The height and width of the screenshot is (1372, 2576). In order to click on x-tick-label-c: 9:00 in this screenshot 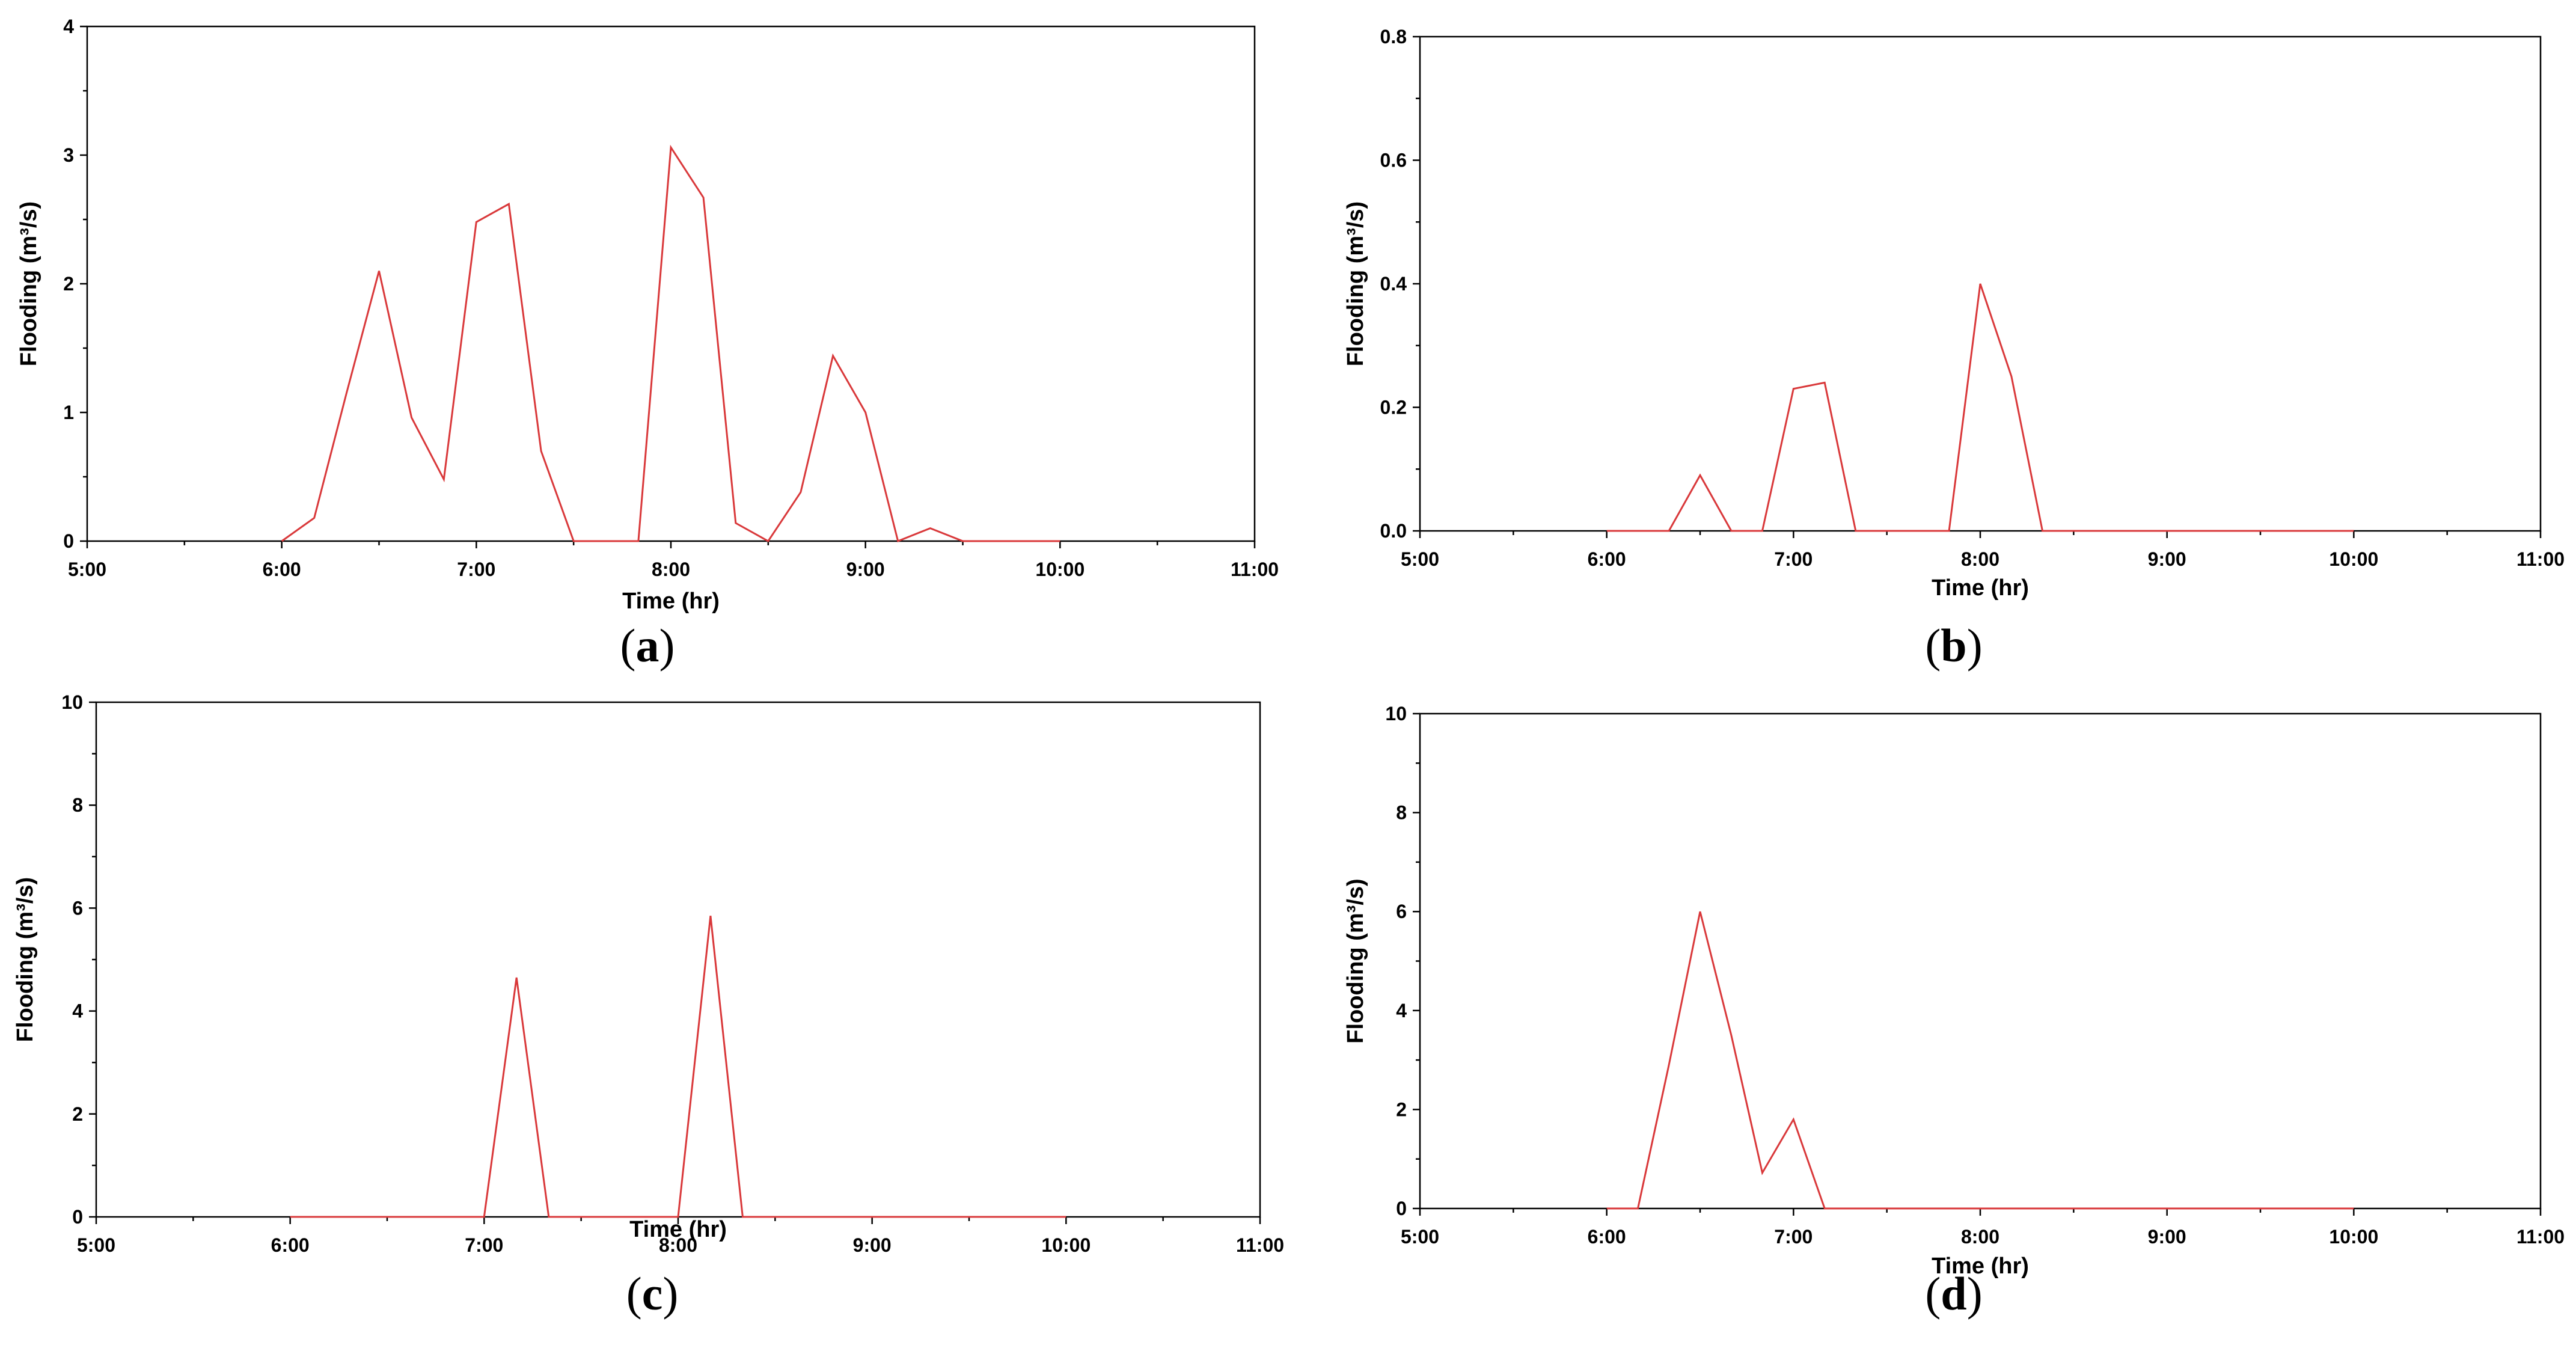, I will do `click(872, 1245)`.